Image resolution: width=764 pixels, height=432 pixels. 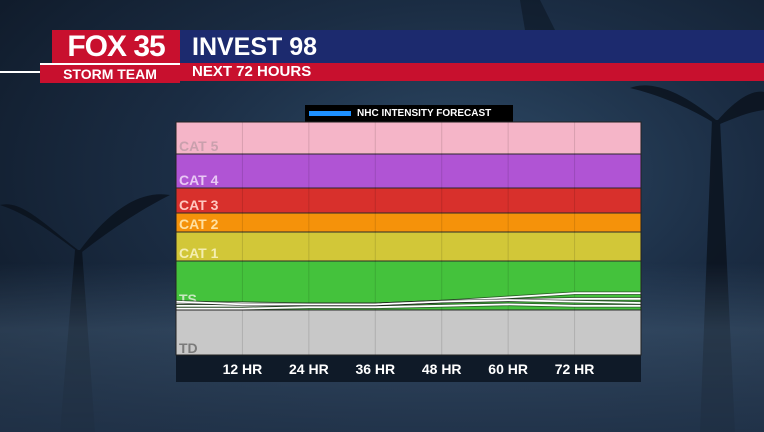 What do you see at coordinates (199, 180) in the screenshot?
I see `band-label: CAT 4` at bounding box center [199, 180].